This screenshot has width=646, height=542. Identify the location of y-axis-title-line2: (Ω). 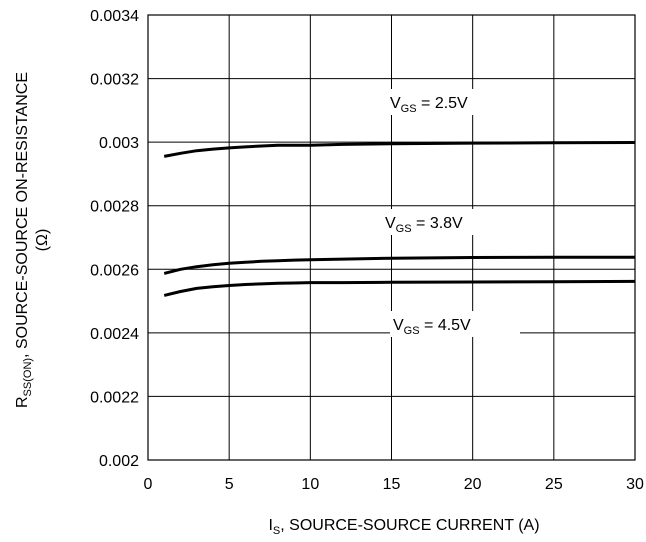
(42, 240).